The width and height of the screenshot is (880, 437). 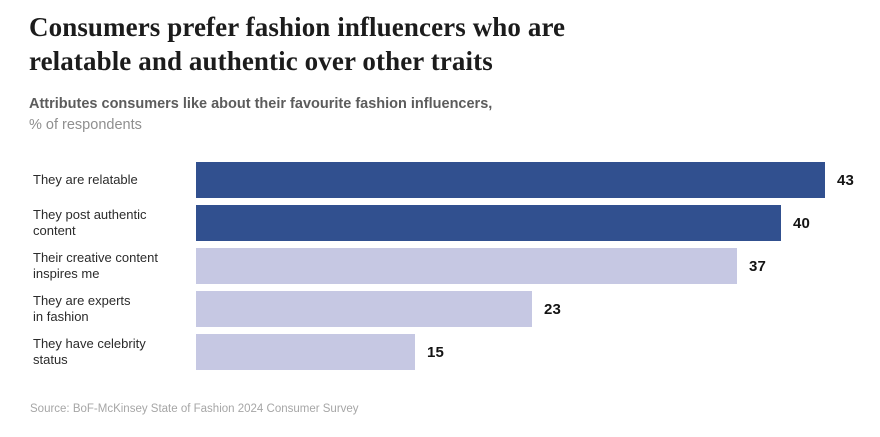 I want to click on bar-value-label: 43, so click(x=846, y=180).